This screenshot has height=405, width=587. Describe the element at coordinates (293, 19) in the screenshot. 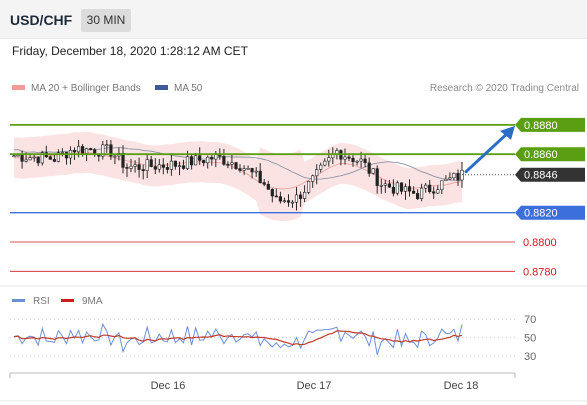

I see `top-bar: USD/CHF 30 MIN` at that location.